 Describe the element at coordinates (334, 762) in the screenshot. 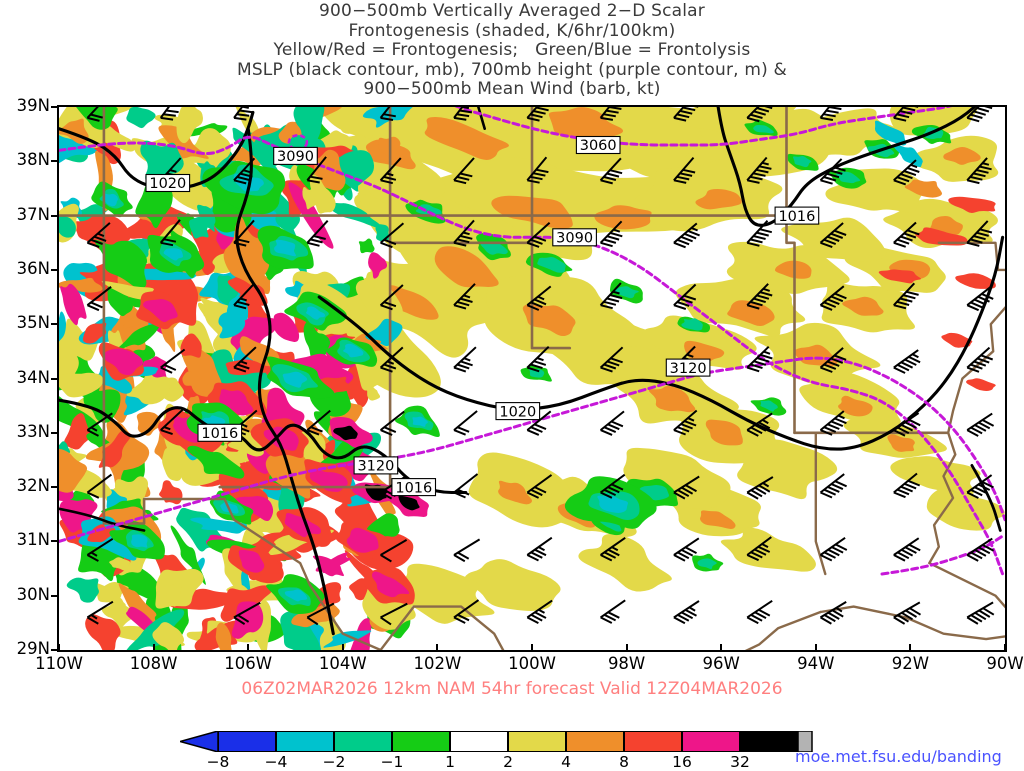

I see `colorbar-tick-label: −2` at that location.